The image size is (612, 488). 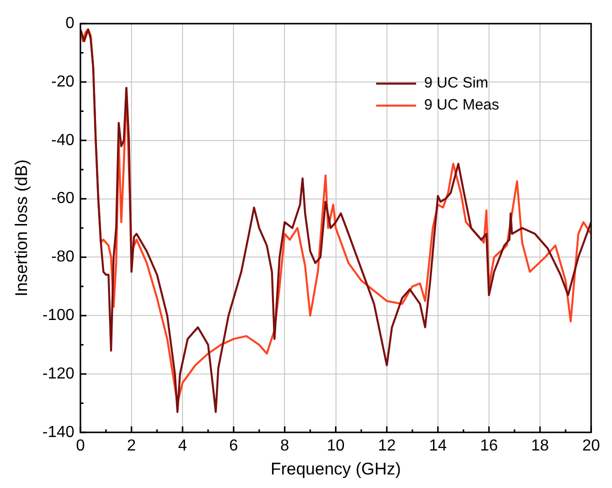 I want to click on y-tick-label: 0, so click(x=70, y=23).